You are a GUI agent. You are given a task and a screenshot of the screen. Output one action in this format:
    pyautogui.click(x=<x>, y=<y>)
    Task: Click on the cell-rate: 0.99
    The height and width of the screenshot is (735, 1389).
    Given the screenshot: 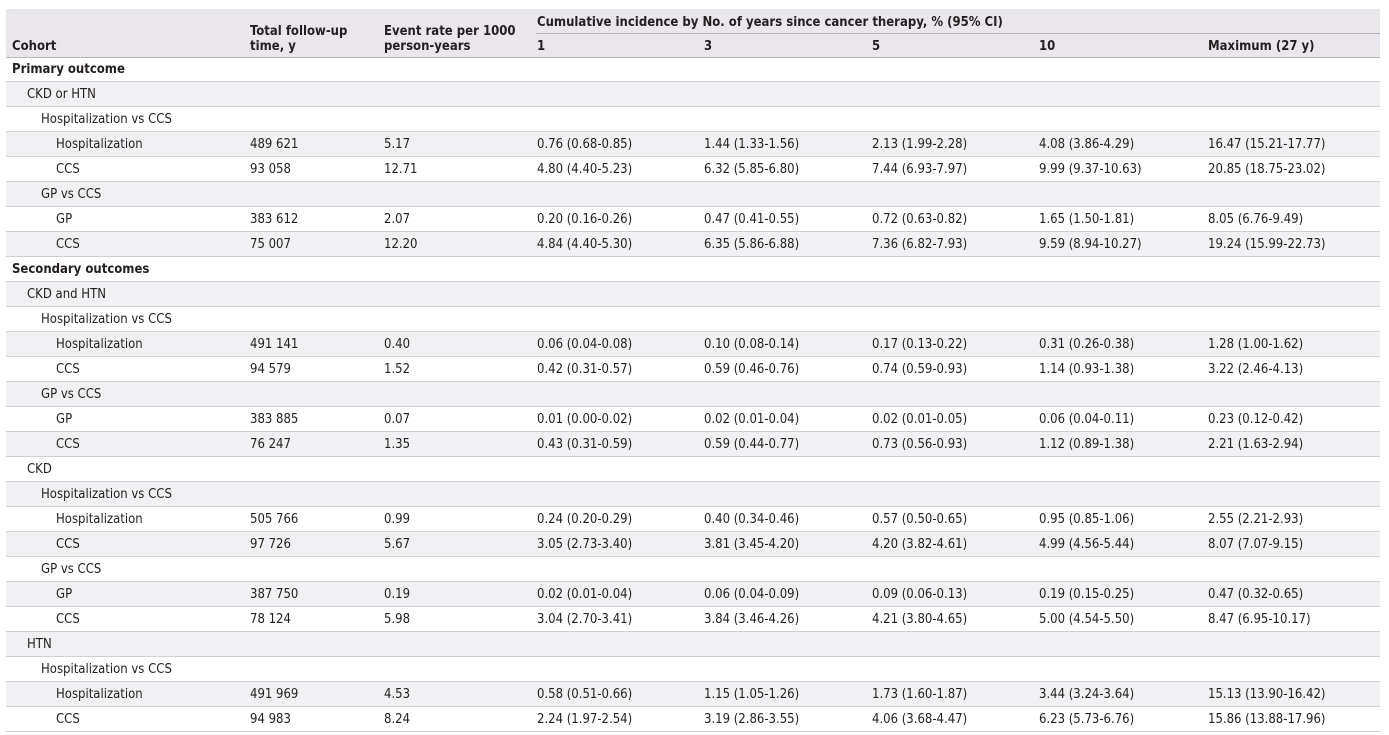 What is the action you would take?
    pyautogui.click(x=397, y=519)
    